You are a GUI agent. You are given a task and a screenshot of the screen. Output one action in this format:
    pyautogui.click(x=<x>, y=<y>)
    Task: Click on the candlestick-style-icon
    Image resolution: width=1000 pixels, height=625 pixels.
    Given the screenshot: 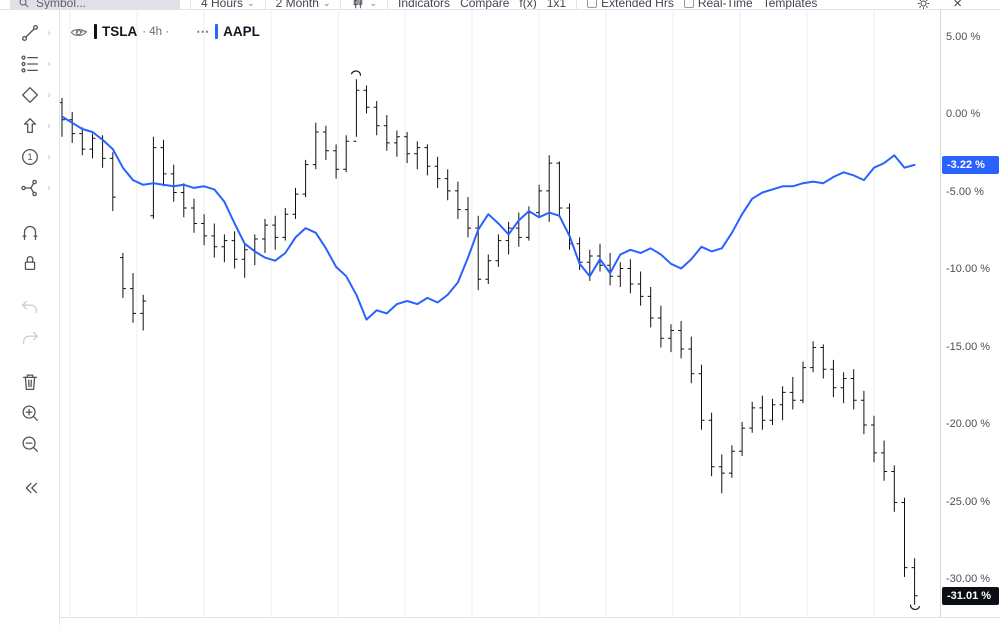 What is the action you would take?
    pyautogui.click(x=358, y=4)
    